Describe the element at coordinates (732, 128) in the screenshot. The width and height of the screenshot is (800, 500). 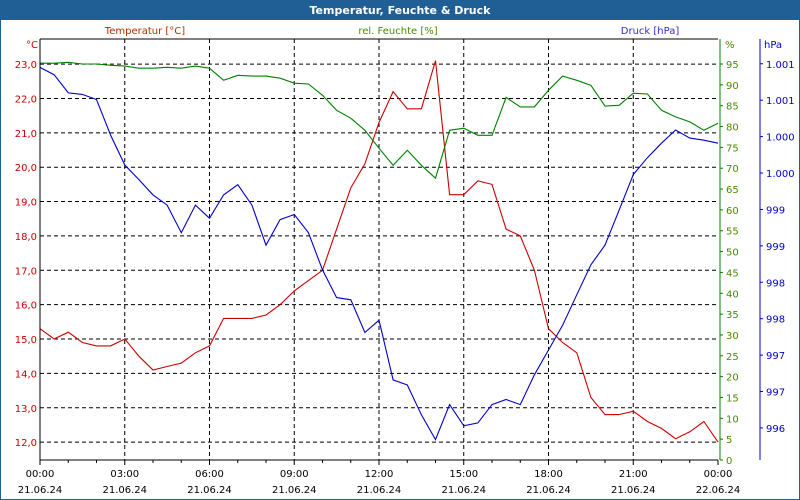
I see `humidity-tick-label: 80` at that location.